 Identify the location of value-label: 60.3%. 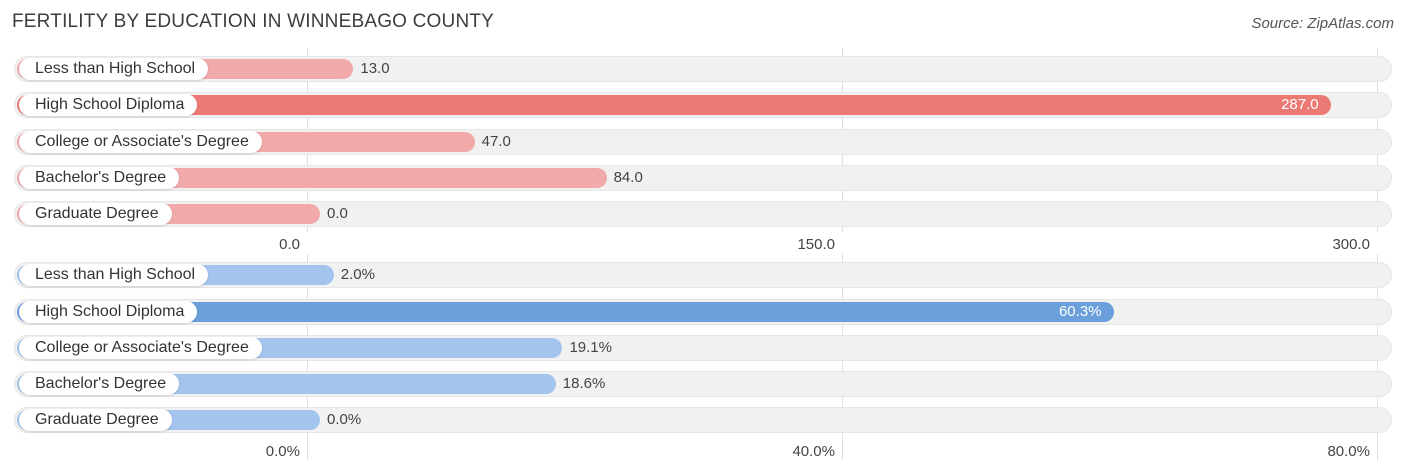
(1080, 311).